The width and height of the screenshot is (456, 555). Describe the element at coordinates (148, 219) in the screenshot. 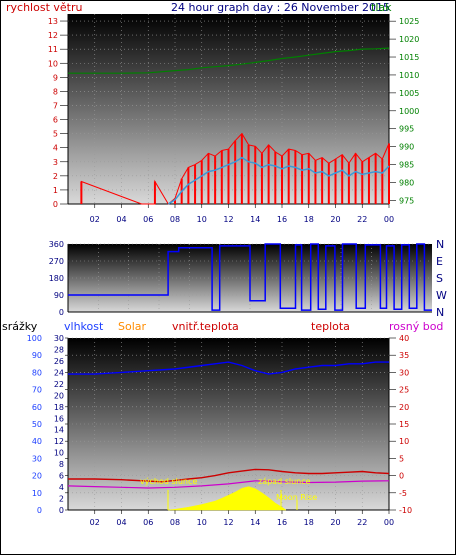

I see `wind-x-tick-label-2: 06` at that location.